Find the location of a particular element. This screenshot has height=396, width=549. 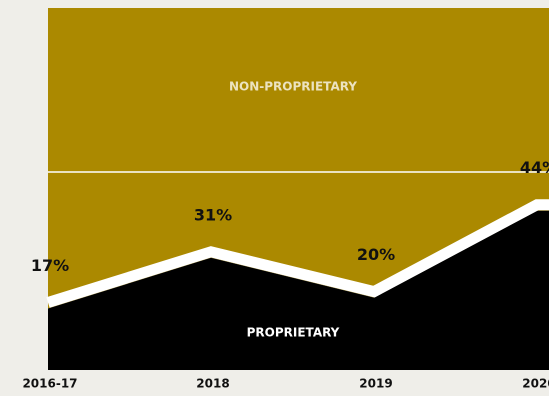

series-label: PROPRIETARY is located at coordinates (293, 333).